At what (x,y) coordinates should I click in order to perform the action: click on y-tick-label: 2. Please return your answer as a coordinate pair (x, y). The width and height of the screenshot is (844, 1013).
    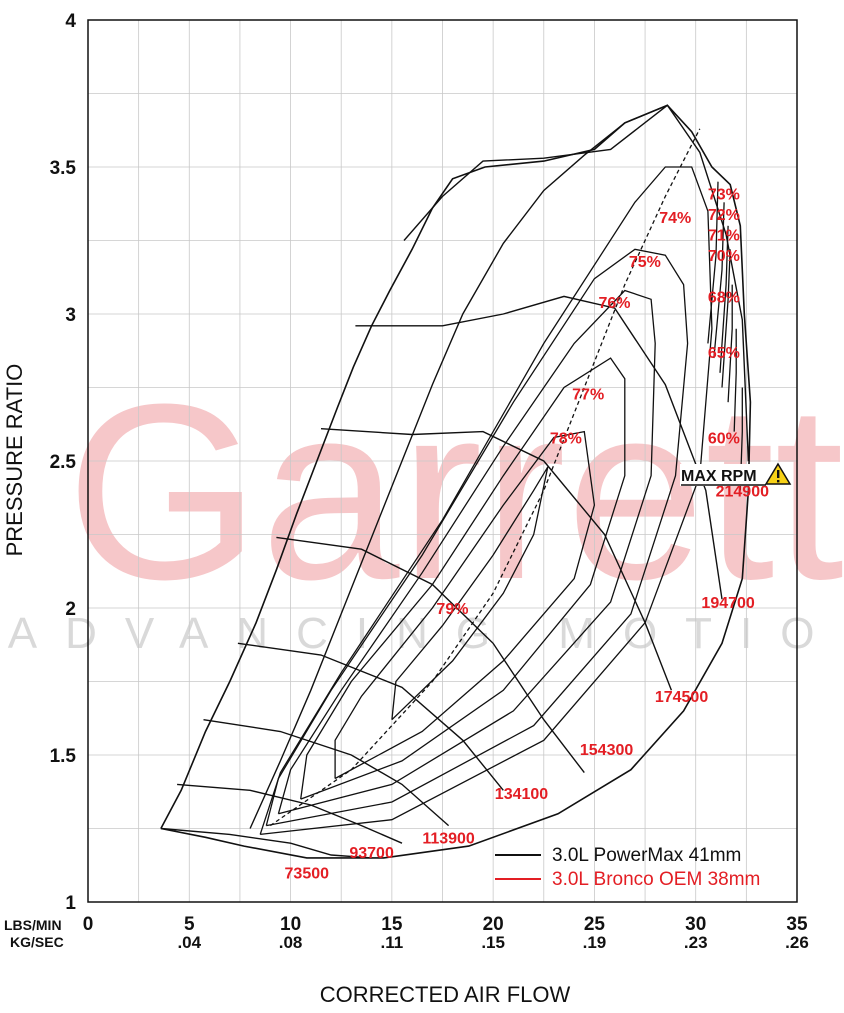
    Looking at the image, I should click on (70, 609).